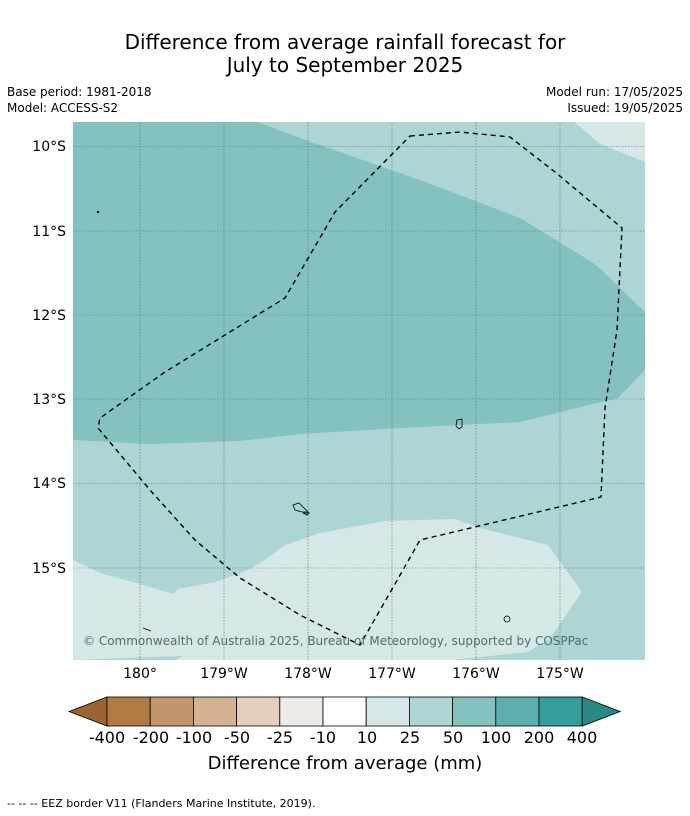 The width and height of the screenshot is (690, 816). Describe the element at coordinates (49, 147) in the screenshot. I see `lat-label: 10°S` at that location.